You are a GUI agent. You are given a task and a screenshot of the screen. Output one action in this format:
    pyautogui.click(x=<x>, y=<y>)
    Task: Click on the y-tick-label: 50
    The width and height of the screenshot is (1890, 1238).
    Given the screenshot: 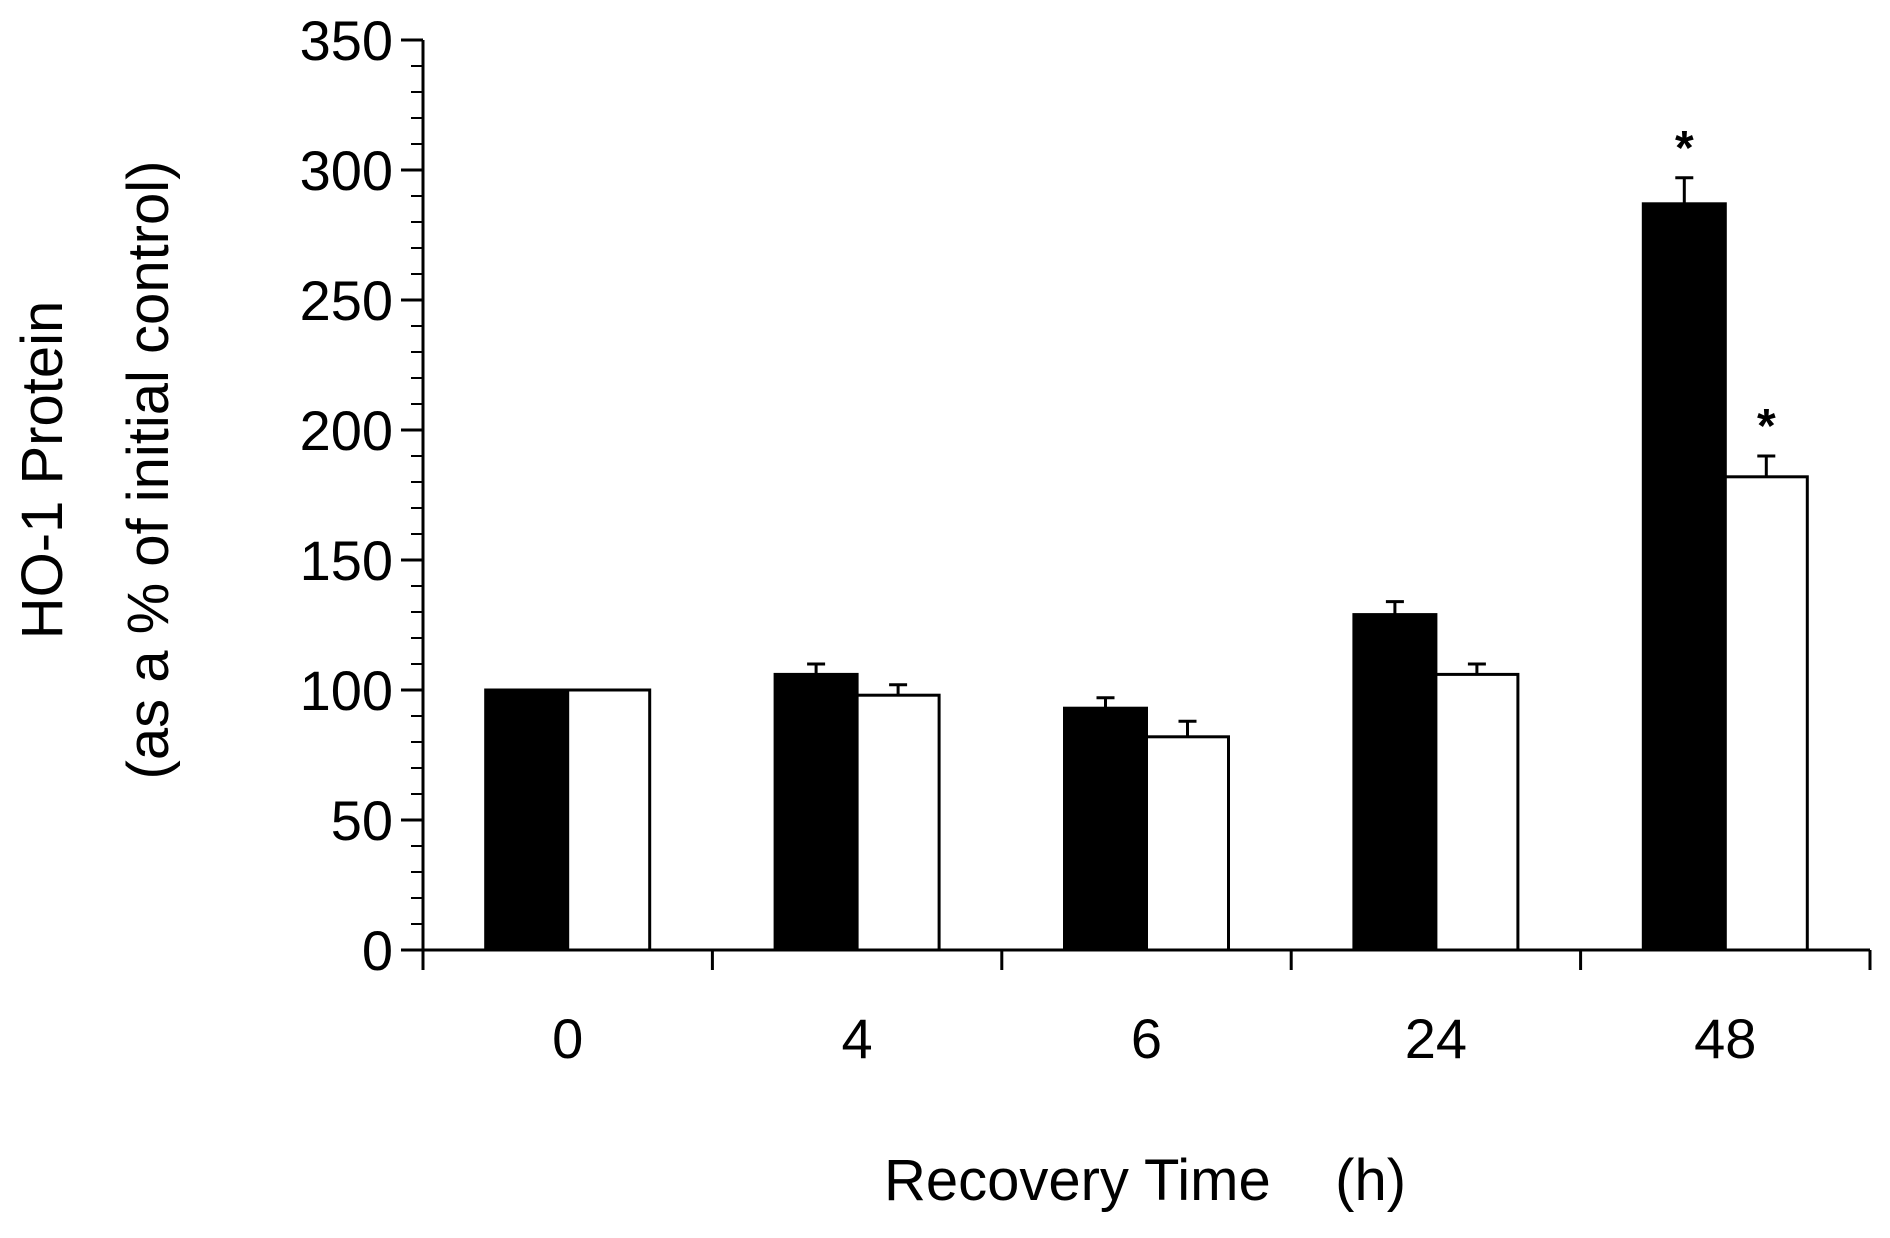 What is the action you would take?
    pyautogui.click(x=362, y=820)
    